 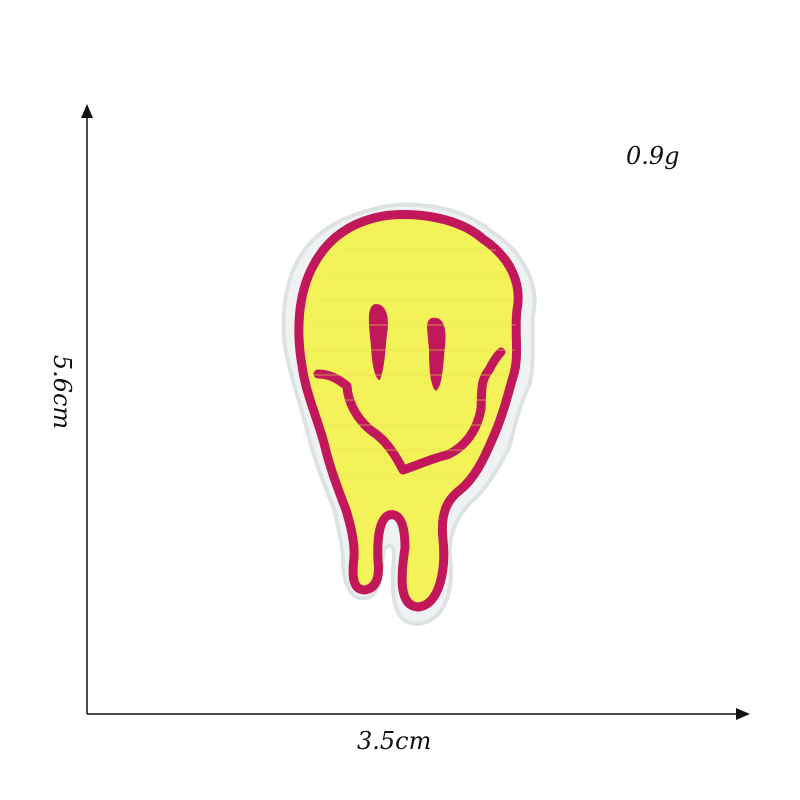 What do you see at coordinates (62, 392) in the screenshot?
I see `height-label: 5.6cm` at bounding box center [62, 392].